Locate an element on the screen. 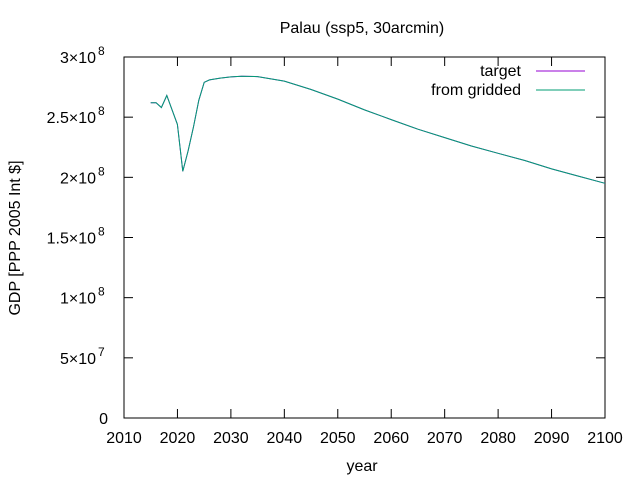  legend-label: from gridded is located at coordinates (476, 90).